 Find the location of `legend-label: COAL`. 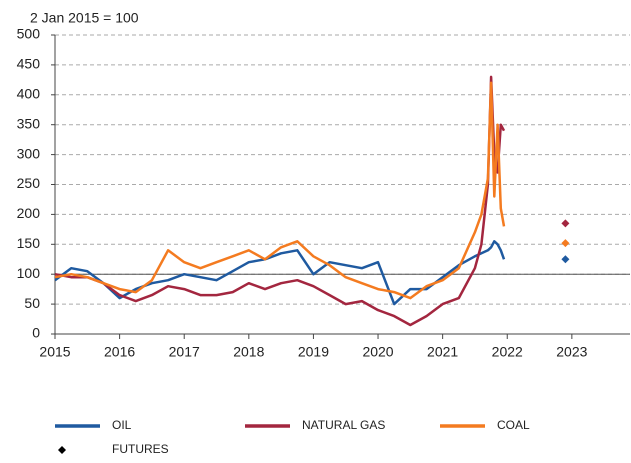

legend-label: COAL is located at coordinates (513, 425).